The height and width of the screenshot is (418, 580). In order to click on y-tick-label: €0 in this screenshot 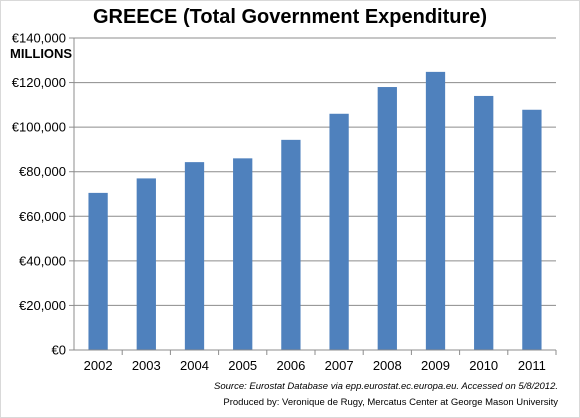, I will do `click(59, 350)`.